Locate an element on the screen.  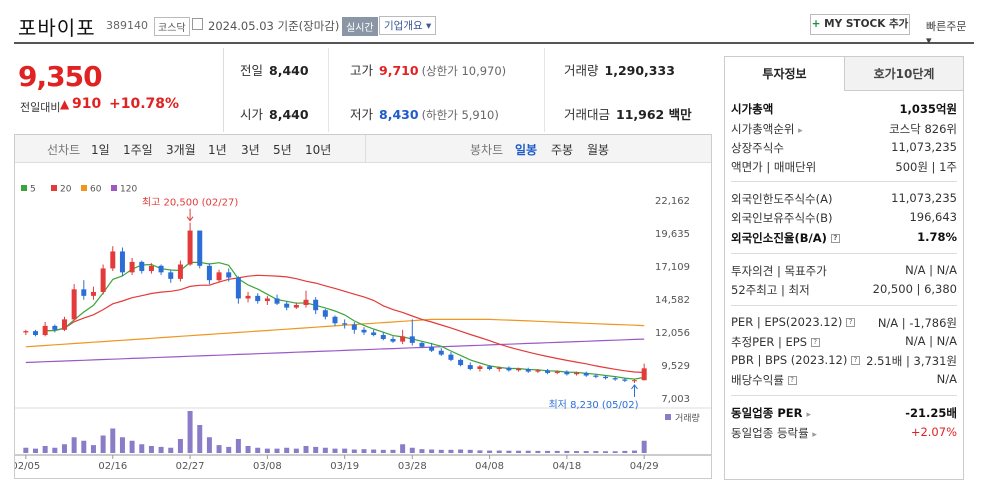
range-1y: 1년 is located at coordinates (217, 150).